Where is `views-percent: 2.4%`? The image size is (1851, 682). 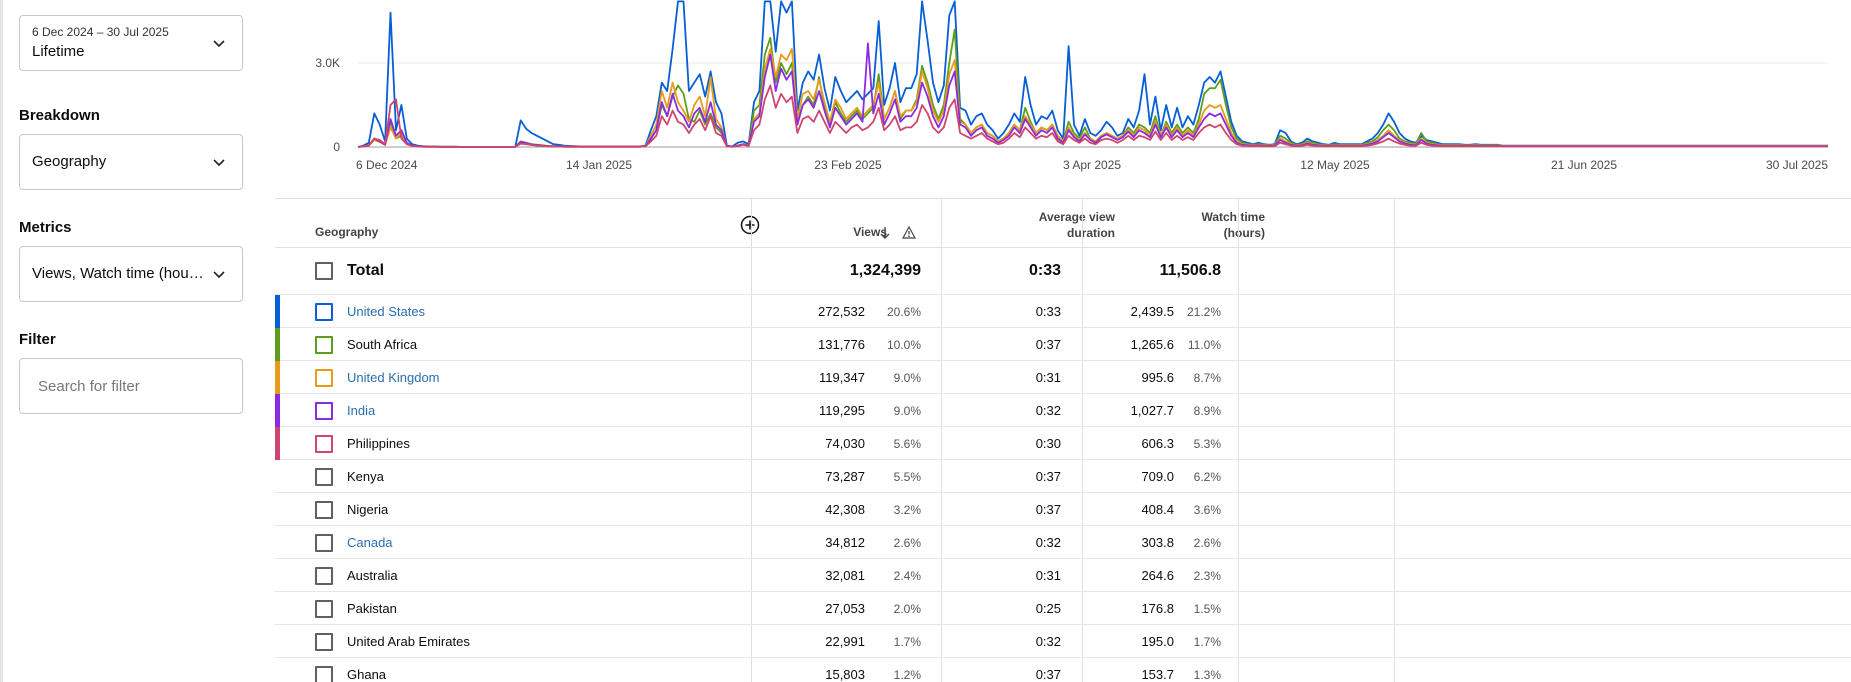 views-percent: 2.4% is located at coordinates (907, 576).